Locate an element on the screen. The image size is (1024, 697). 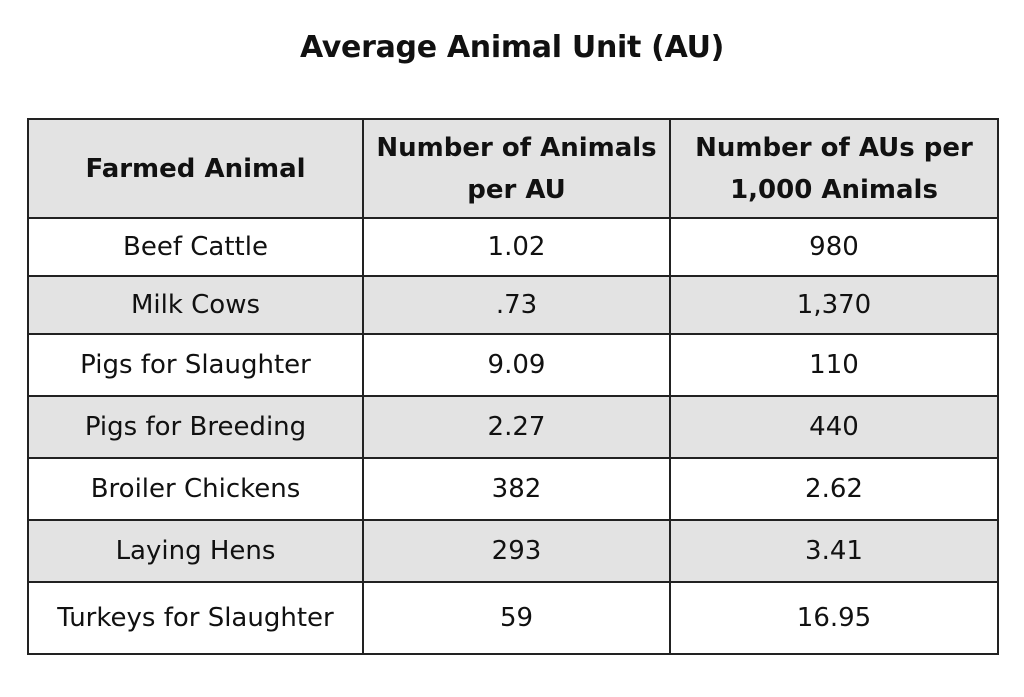
cell-animals-per-au: .73 is located at coordinates (516, 305).